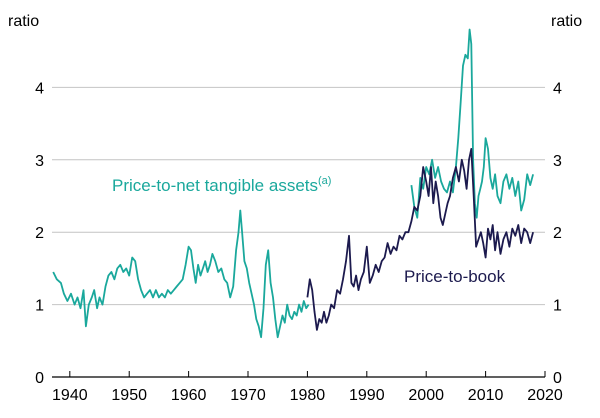 The image size is (600, 418). I want to click on x-tick-label-1950: 1950, so click(129, 395).